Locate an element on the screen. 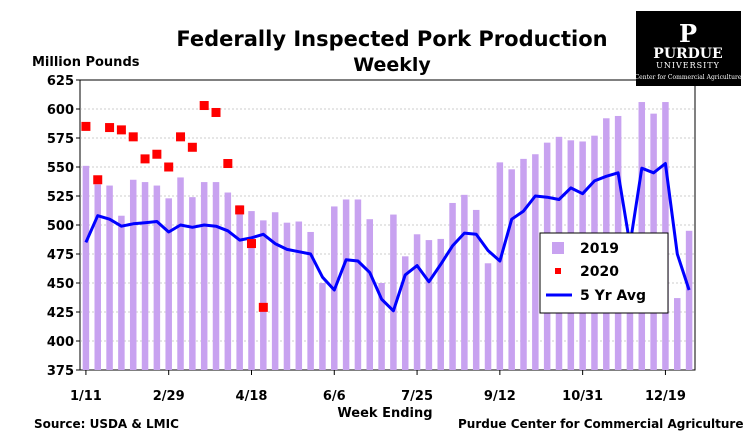  y-tick-label: 375 is located at coordinates (60, 371).